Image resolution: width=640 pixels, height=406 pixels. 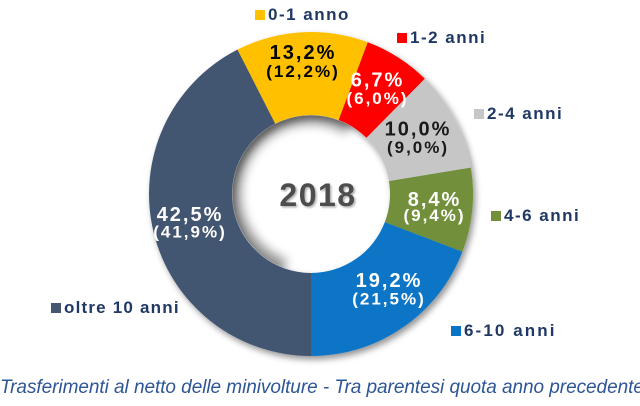 What do you see at coordinates (418, 147) in the screenshot?
I see `svg-text: (9,0%)` at bounding box center [418, 147].